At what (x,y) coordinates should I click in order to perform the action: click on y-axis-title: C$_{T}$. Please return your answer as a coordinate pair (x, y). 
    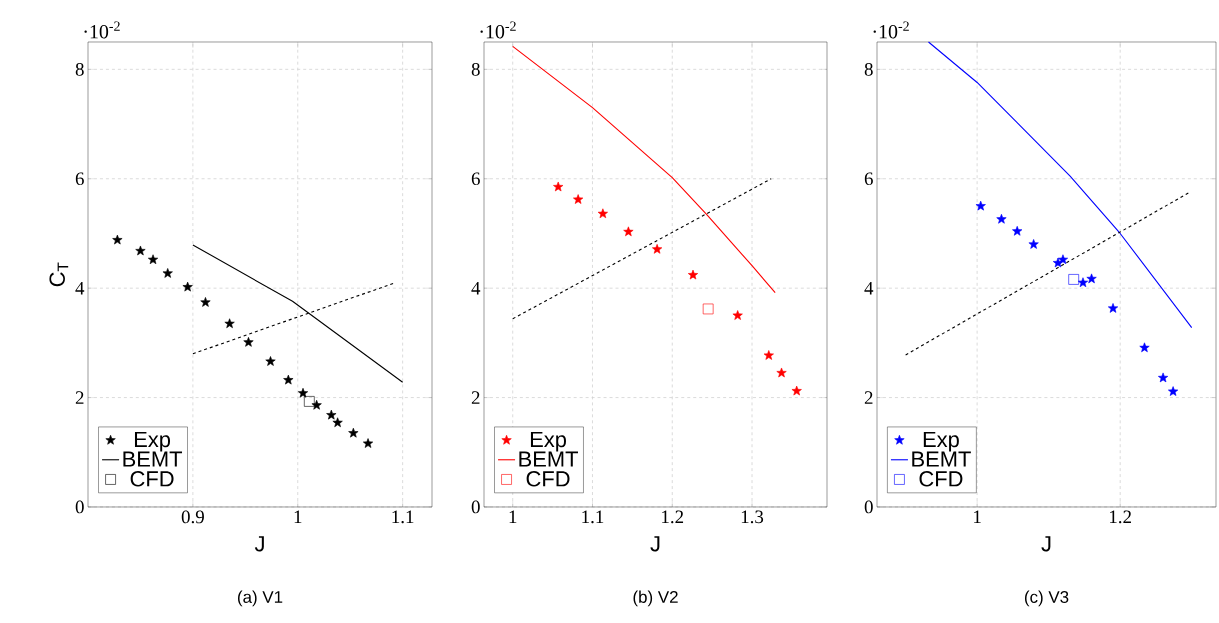
    Looking at the image, I should click on (59, 274).